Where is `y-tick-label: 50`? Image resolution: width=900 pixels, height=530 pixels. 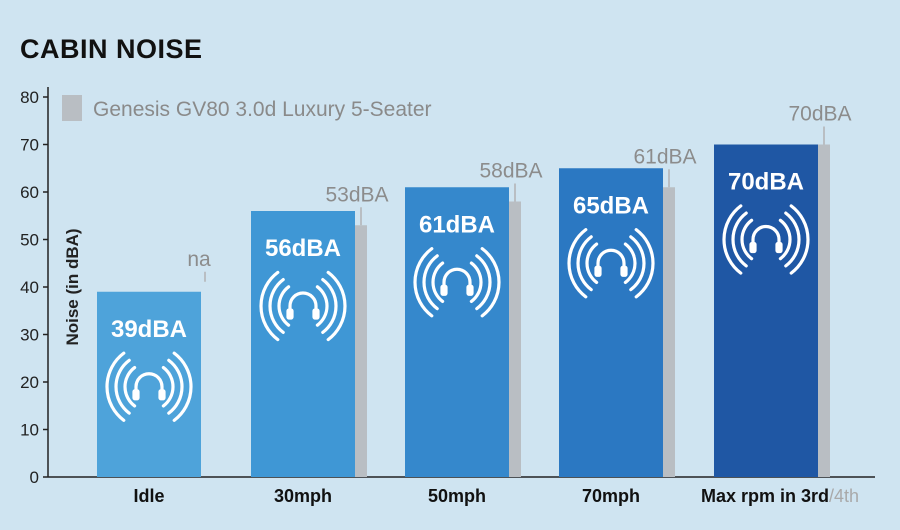 y-tick-label: 50 is located at coordinates (29, 240).